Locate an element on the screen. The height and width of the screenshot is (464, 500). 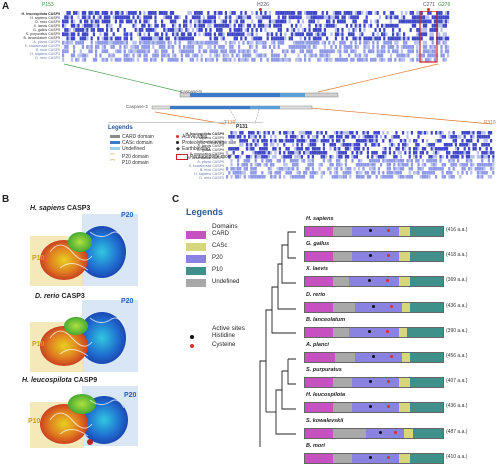
domain-segment-card is located at coordinates (319, 231).